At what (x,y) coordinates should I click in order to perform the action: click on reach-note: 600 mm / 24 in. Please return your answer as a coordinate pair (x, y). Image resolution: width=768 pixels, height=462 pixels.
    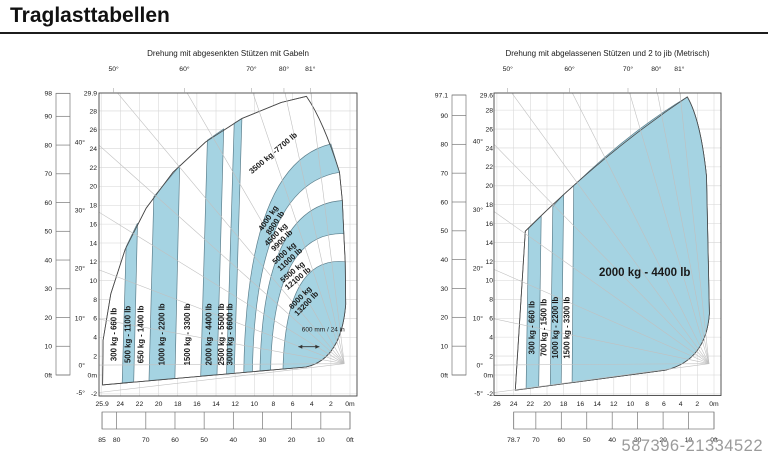
    Looking at the image, I should click on (321, 338).